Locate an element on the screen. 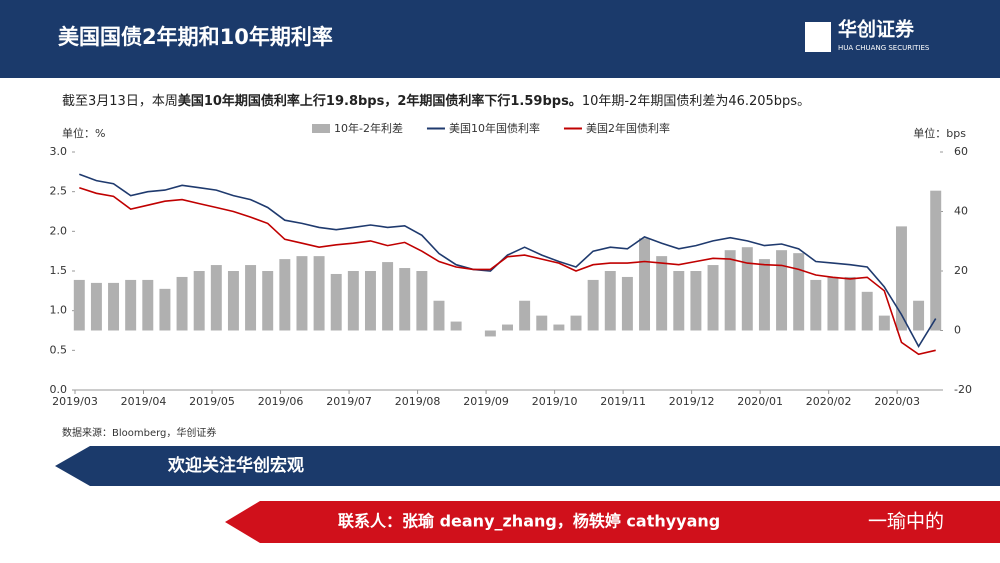  y2-tick-label: 0 is located at coordinates (957, 330).